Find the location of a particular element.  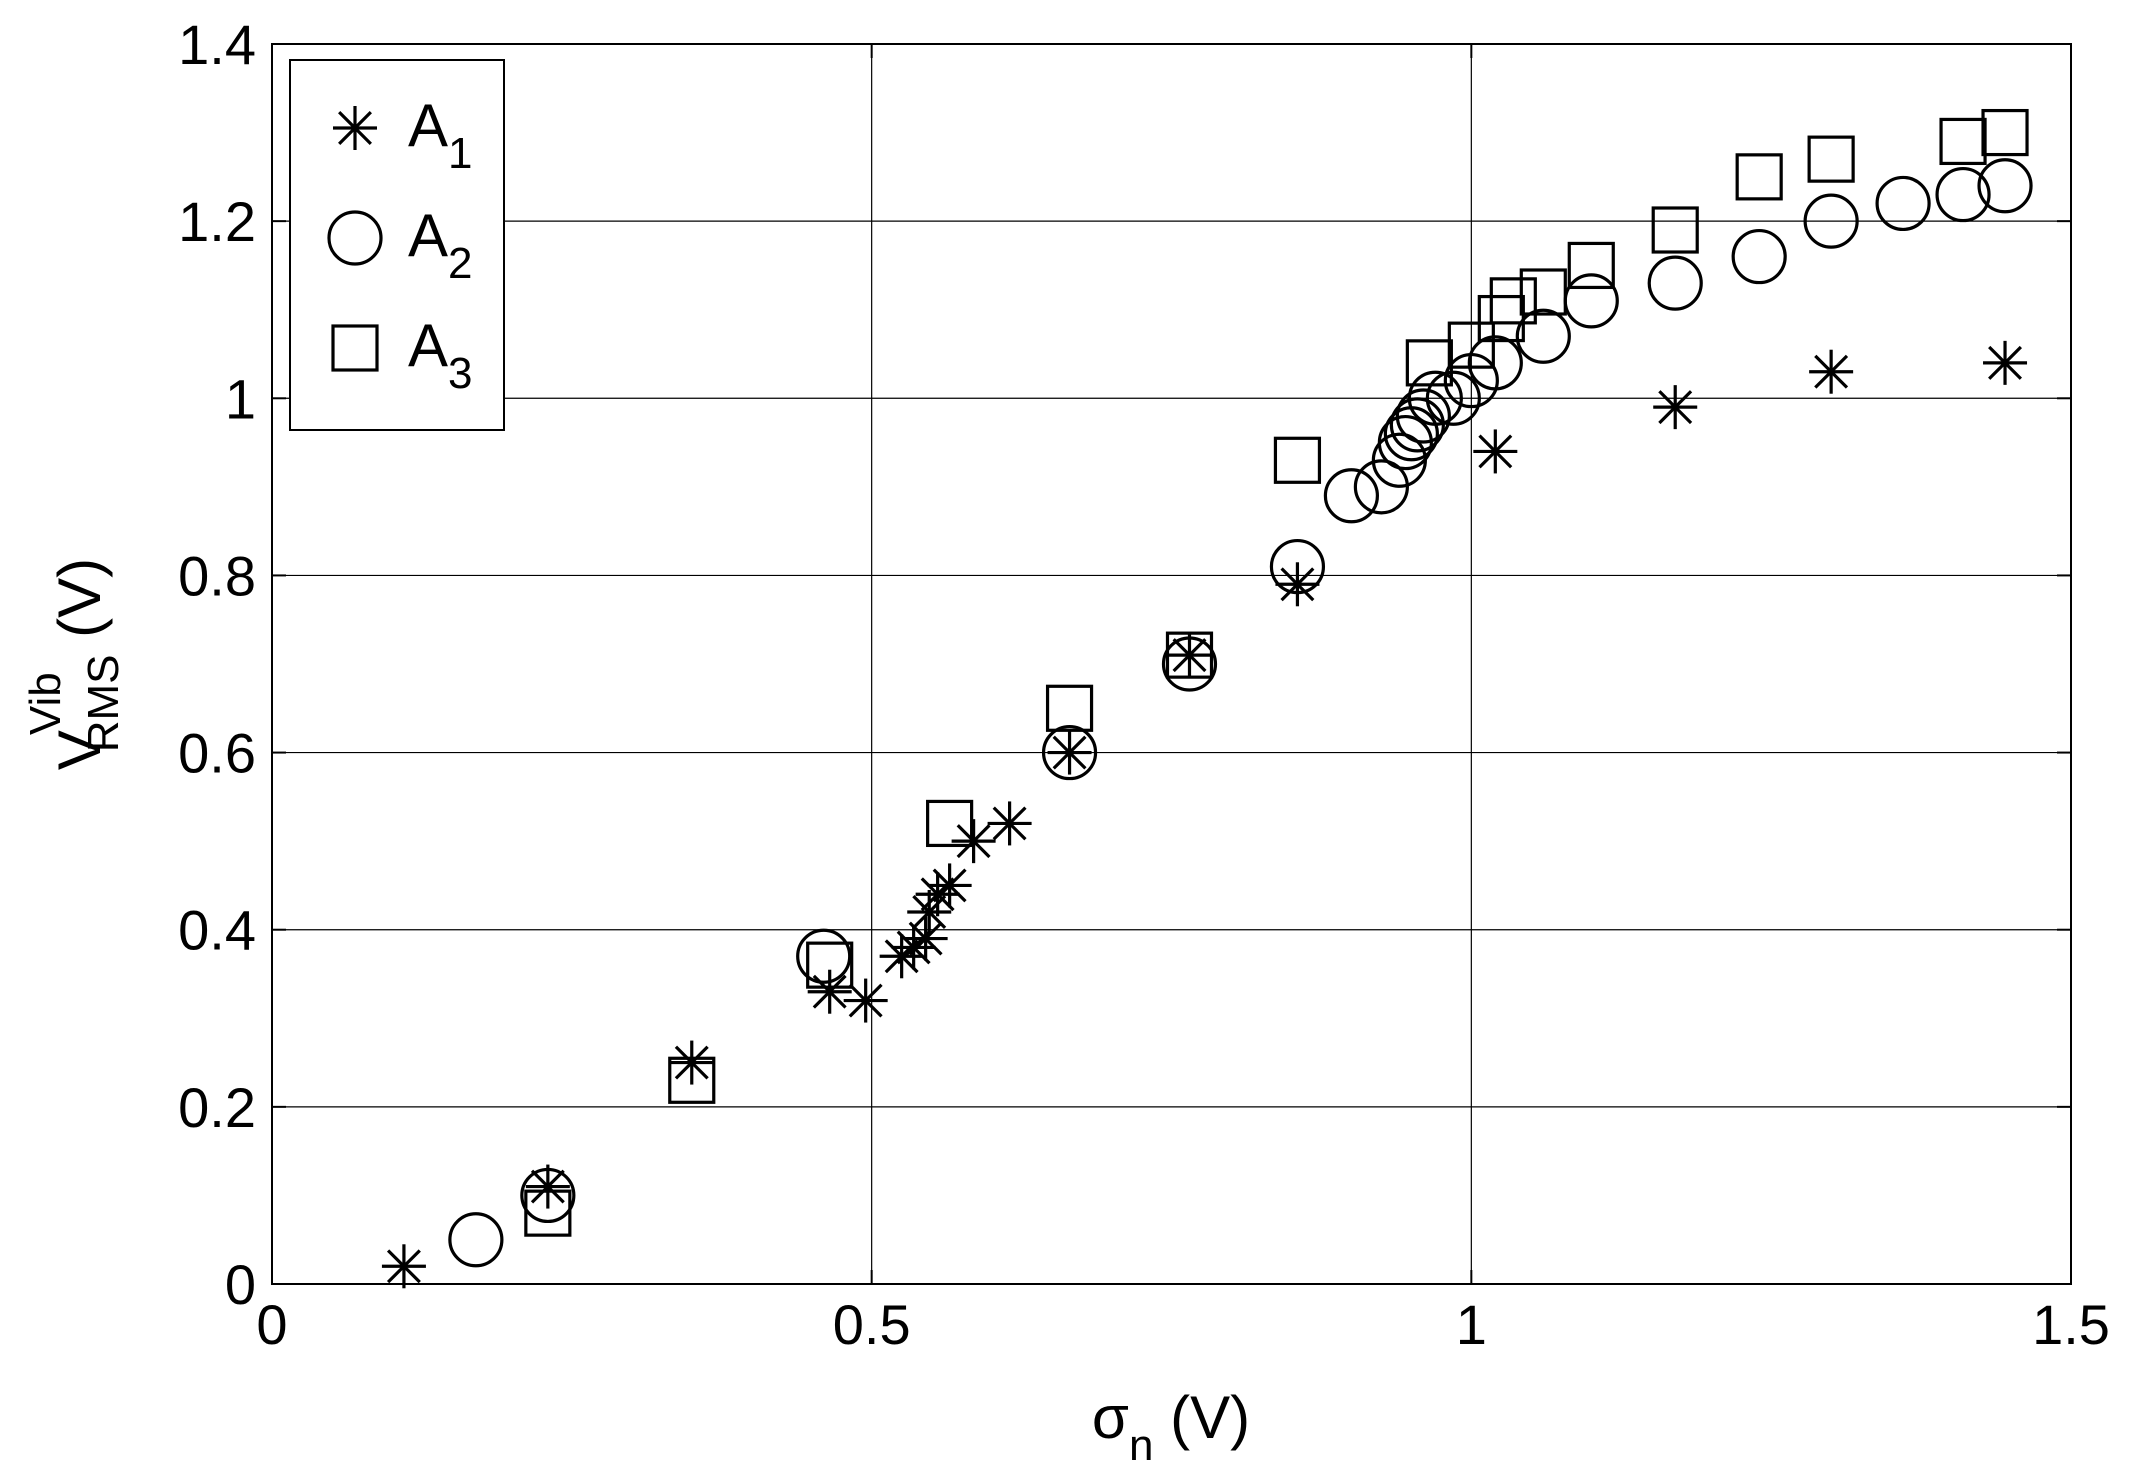

y-tick-label: 1.4 is located at coordinates (217, 44).